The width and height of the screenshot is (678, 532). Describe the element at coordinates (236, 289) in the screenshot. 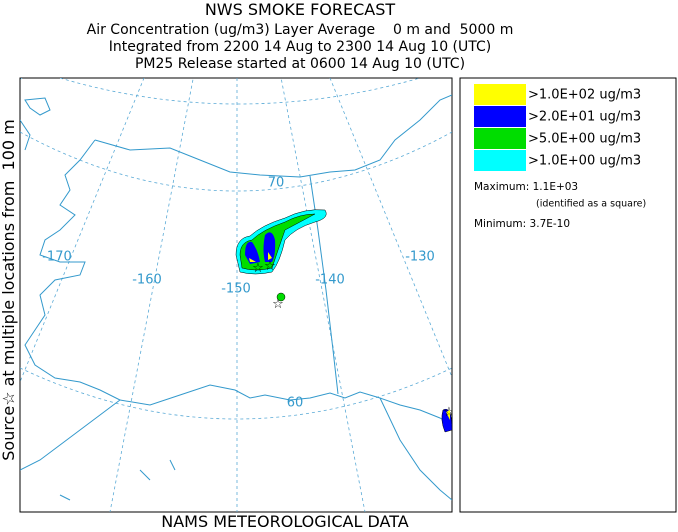

I see `longitude-label: -150` at that location.